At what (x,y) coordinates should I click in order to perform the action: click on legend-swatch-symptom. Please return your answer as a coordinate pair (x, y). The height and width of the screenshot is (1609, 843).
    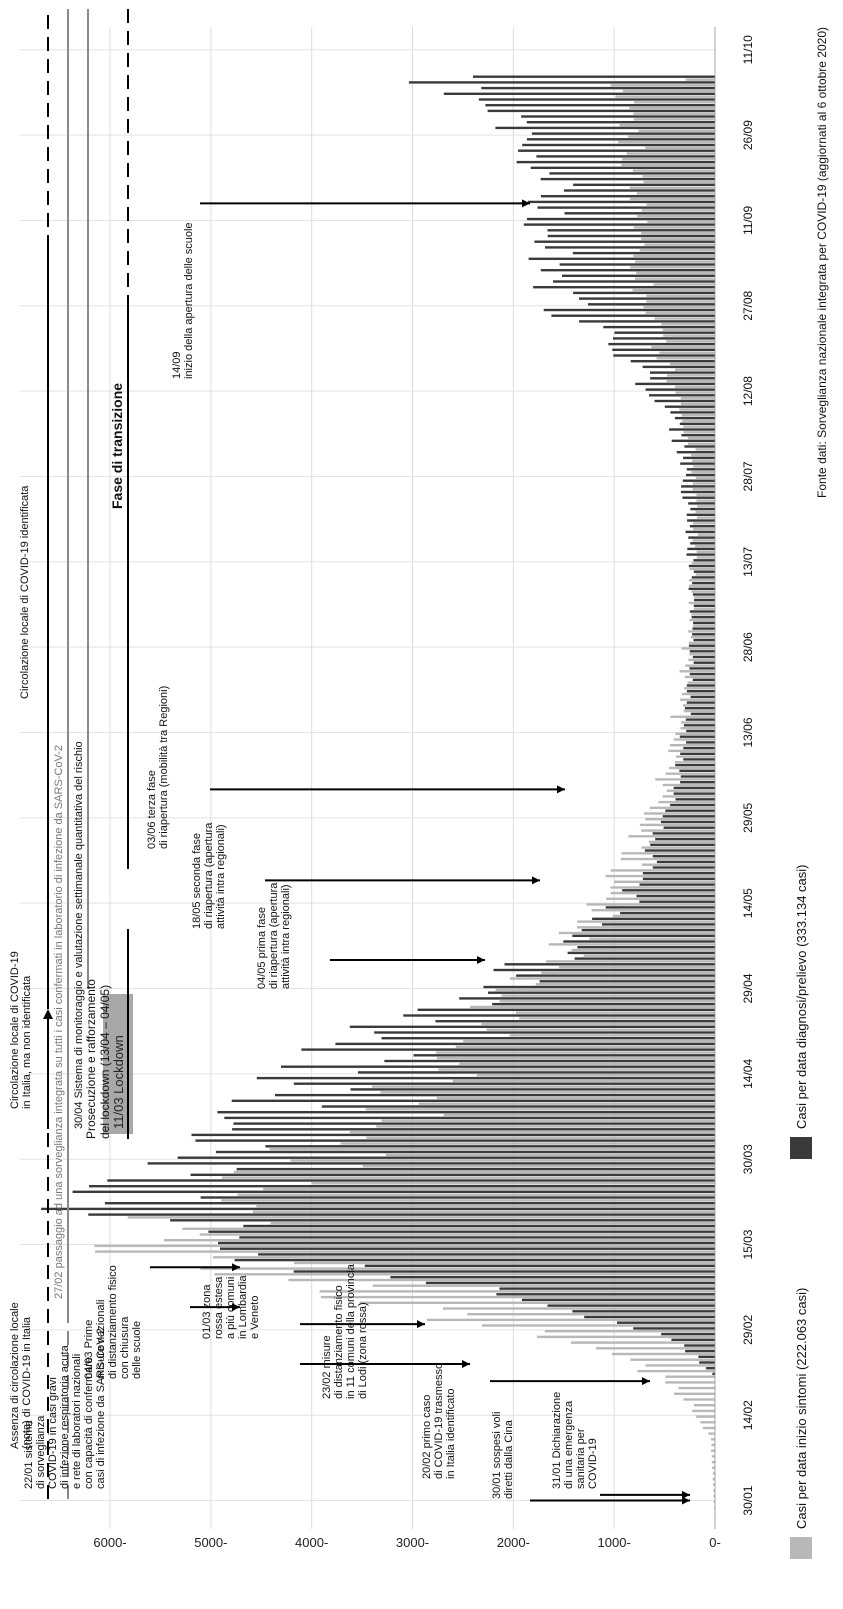
    Looking at the image, I should click on (801, 1548).